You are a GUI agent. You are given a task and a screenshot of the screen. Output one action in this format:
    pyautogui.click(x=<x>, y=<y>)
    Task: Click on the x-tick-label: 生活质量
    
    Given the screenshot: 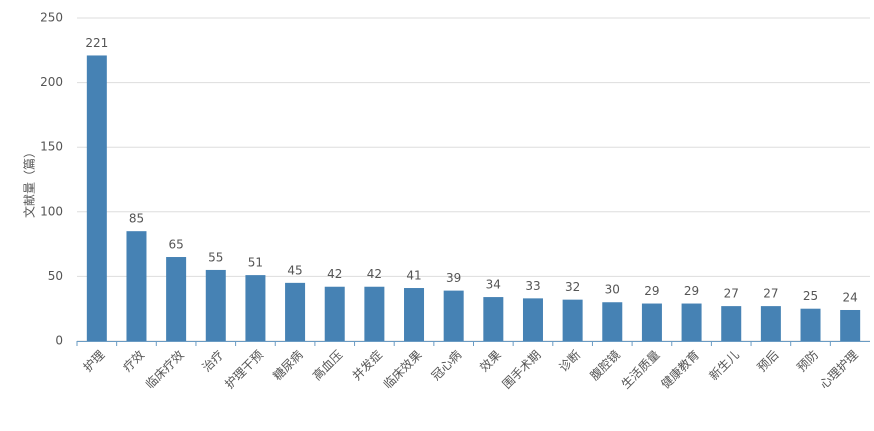 What is the action you would take?
    pyautogui.click(x=641, y=370)
    